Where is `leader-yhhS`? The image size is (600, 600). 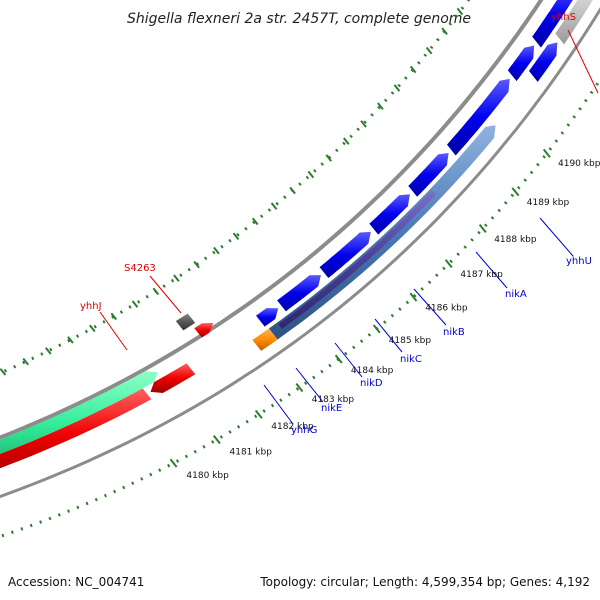 leader-yhhS is located at coordinates (583, 61).